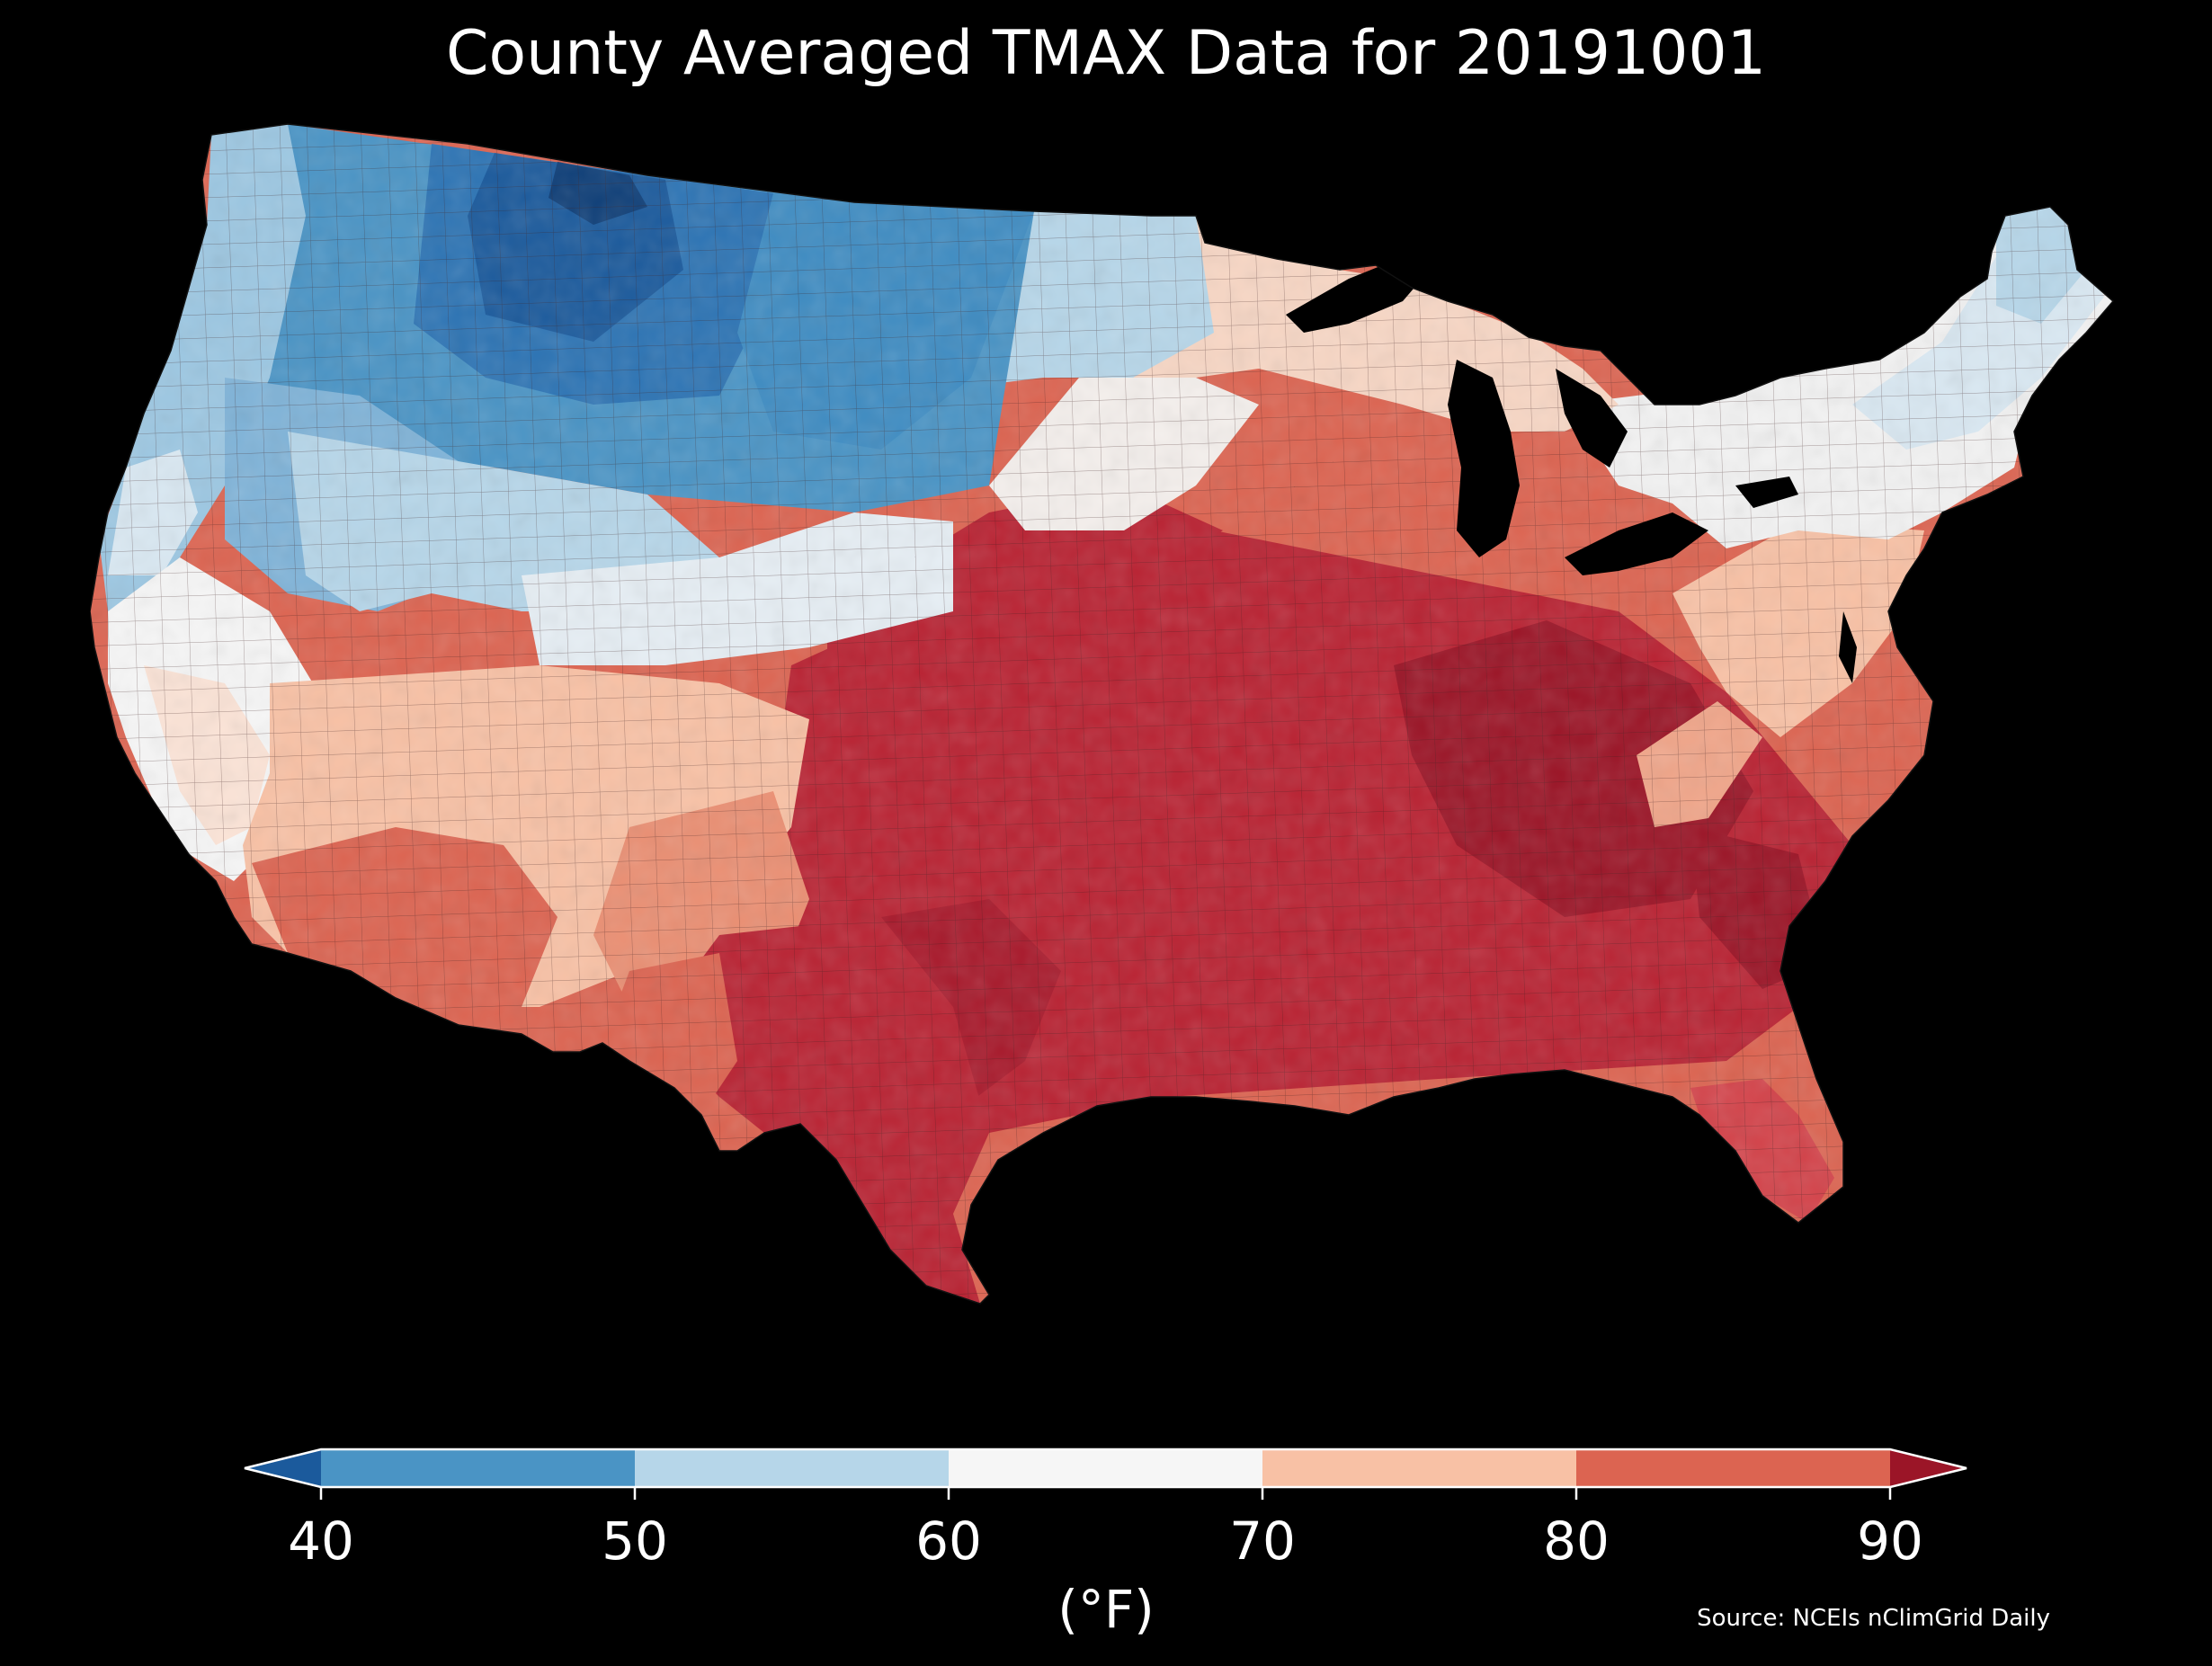 This screenshot has width=2212, height=1666. I want to click on colorbar-tick-label: 80, so click(1576, 1541).